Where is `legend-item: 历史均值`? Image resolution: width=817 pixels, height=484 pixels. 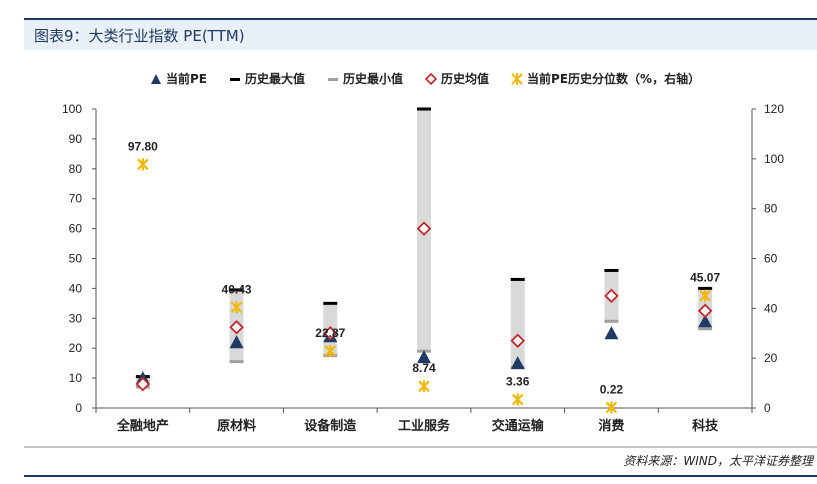 legend-item: 历史均值 is located at coordinates (457, 78).